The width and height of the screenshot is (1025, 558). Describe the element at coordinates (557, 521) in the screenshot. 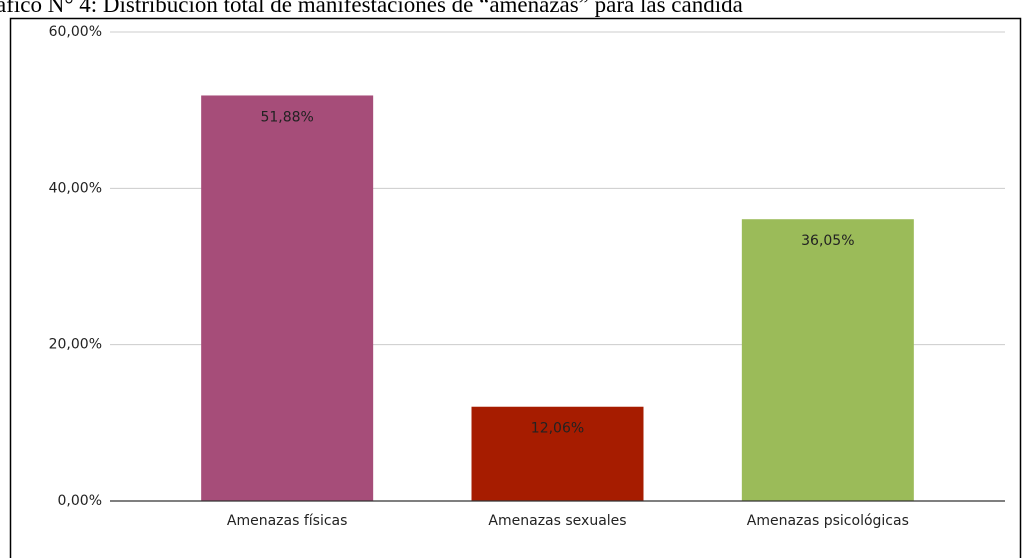

I see `x-tick-label: Amenazas sexuales` at that location.